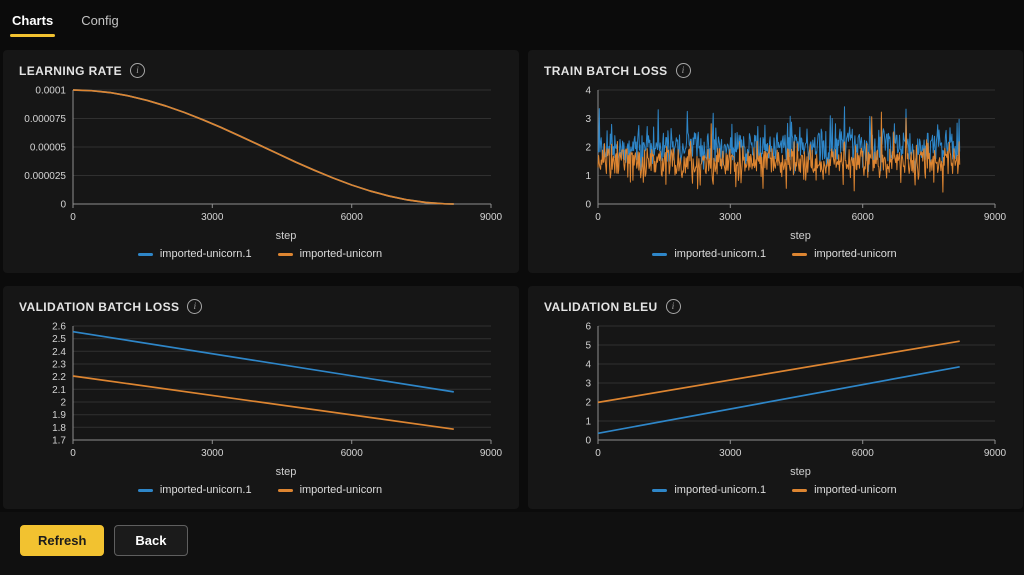 This screenshot has height=575, width=1024. What do you see at coordinates (796, 391) in the screenshot?
I see `validation-bleu-chart: 0 1 2 3 4 5 6 0 3000 6000 9000` at bounding box center [796, 391].